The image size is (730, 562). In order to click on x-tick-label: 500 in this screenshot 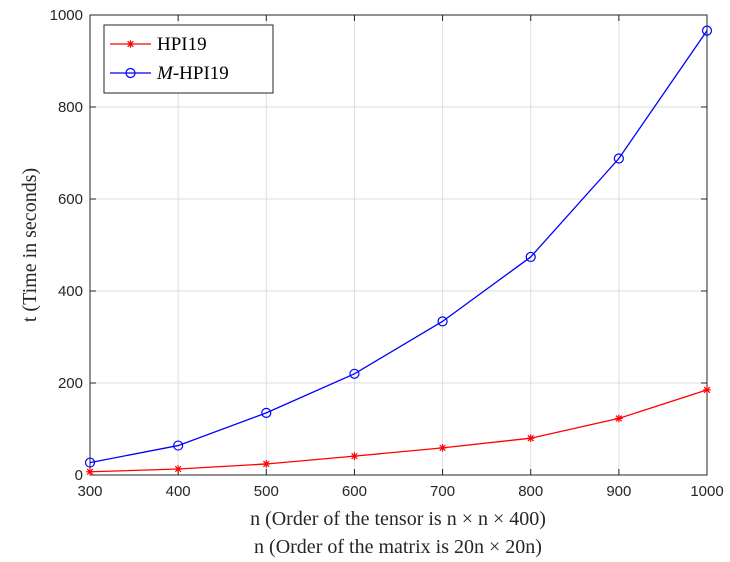, I will do `click(266, 491)`.